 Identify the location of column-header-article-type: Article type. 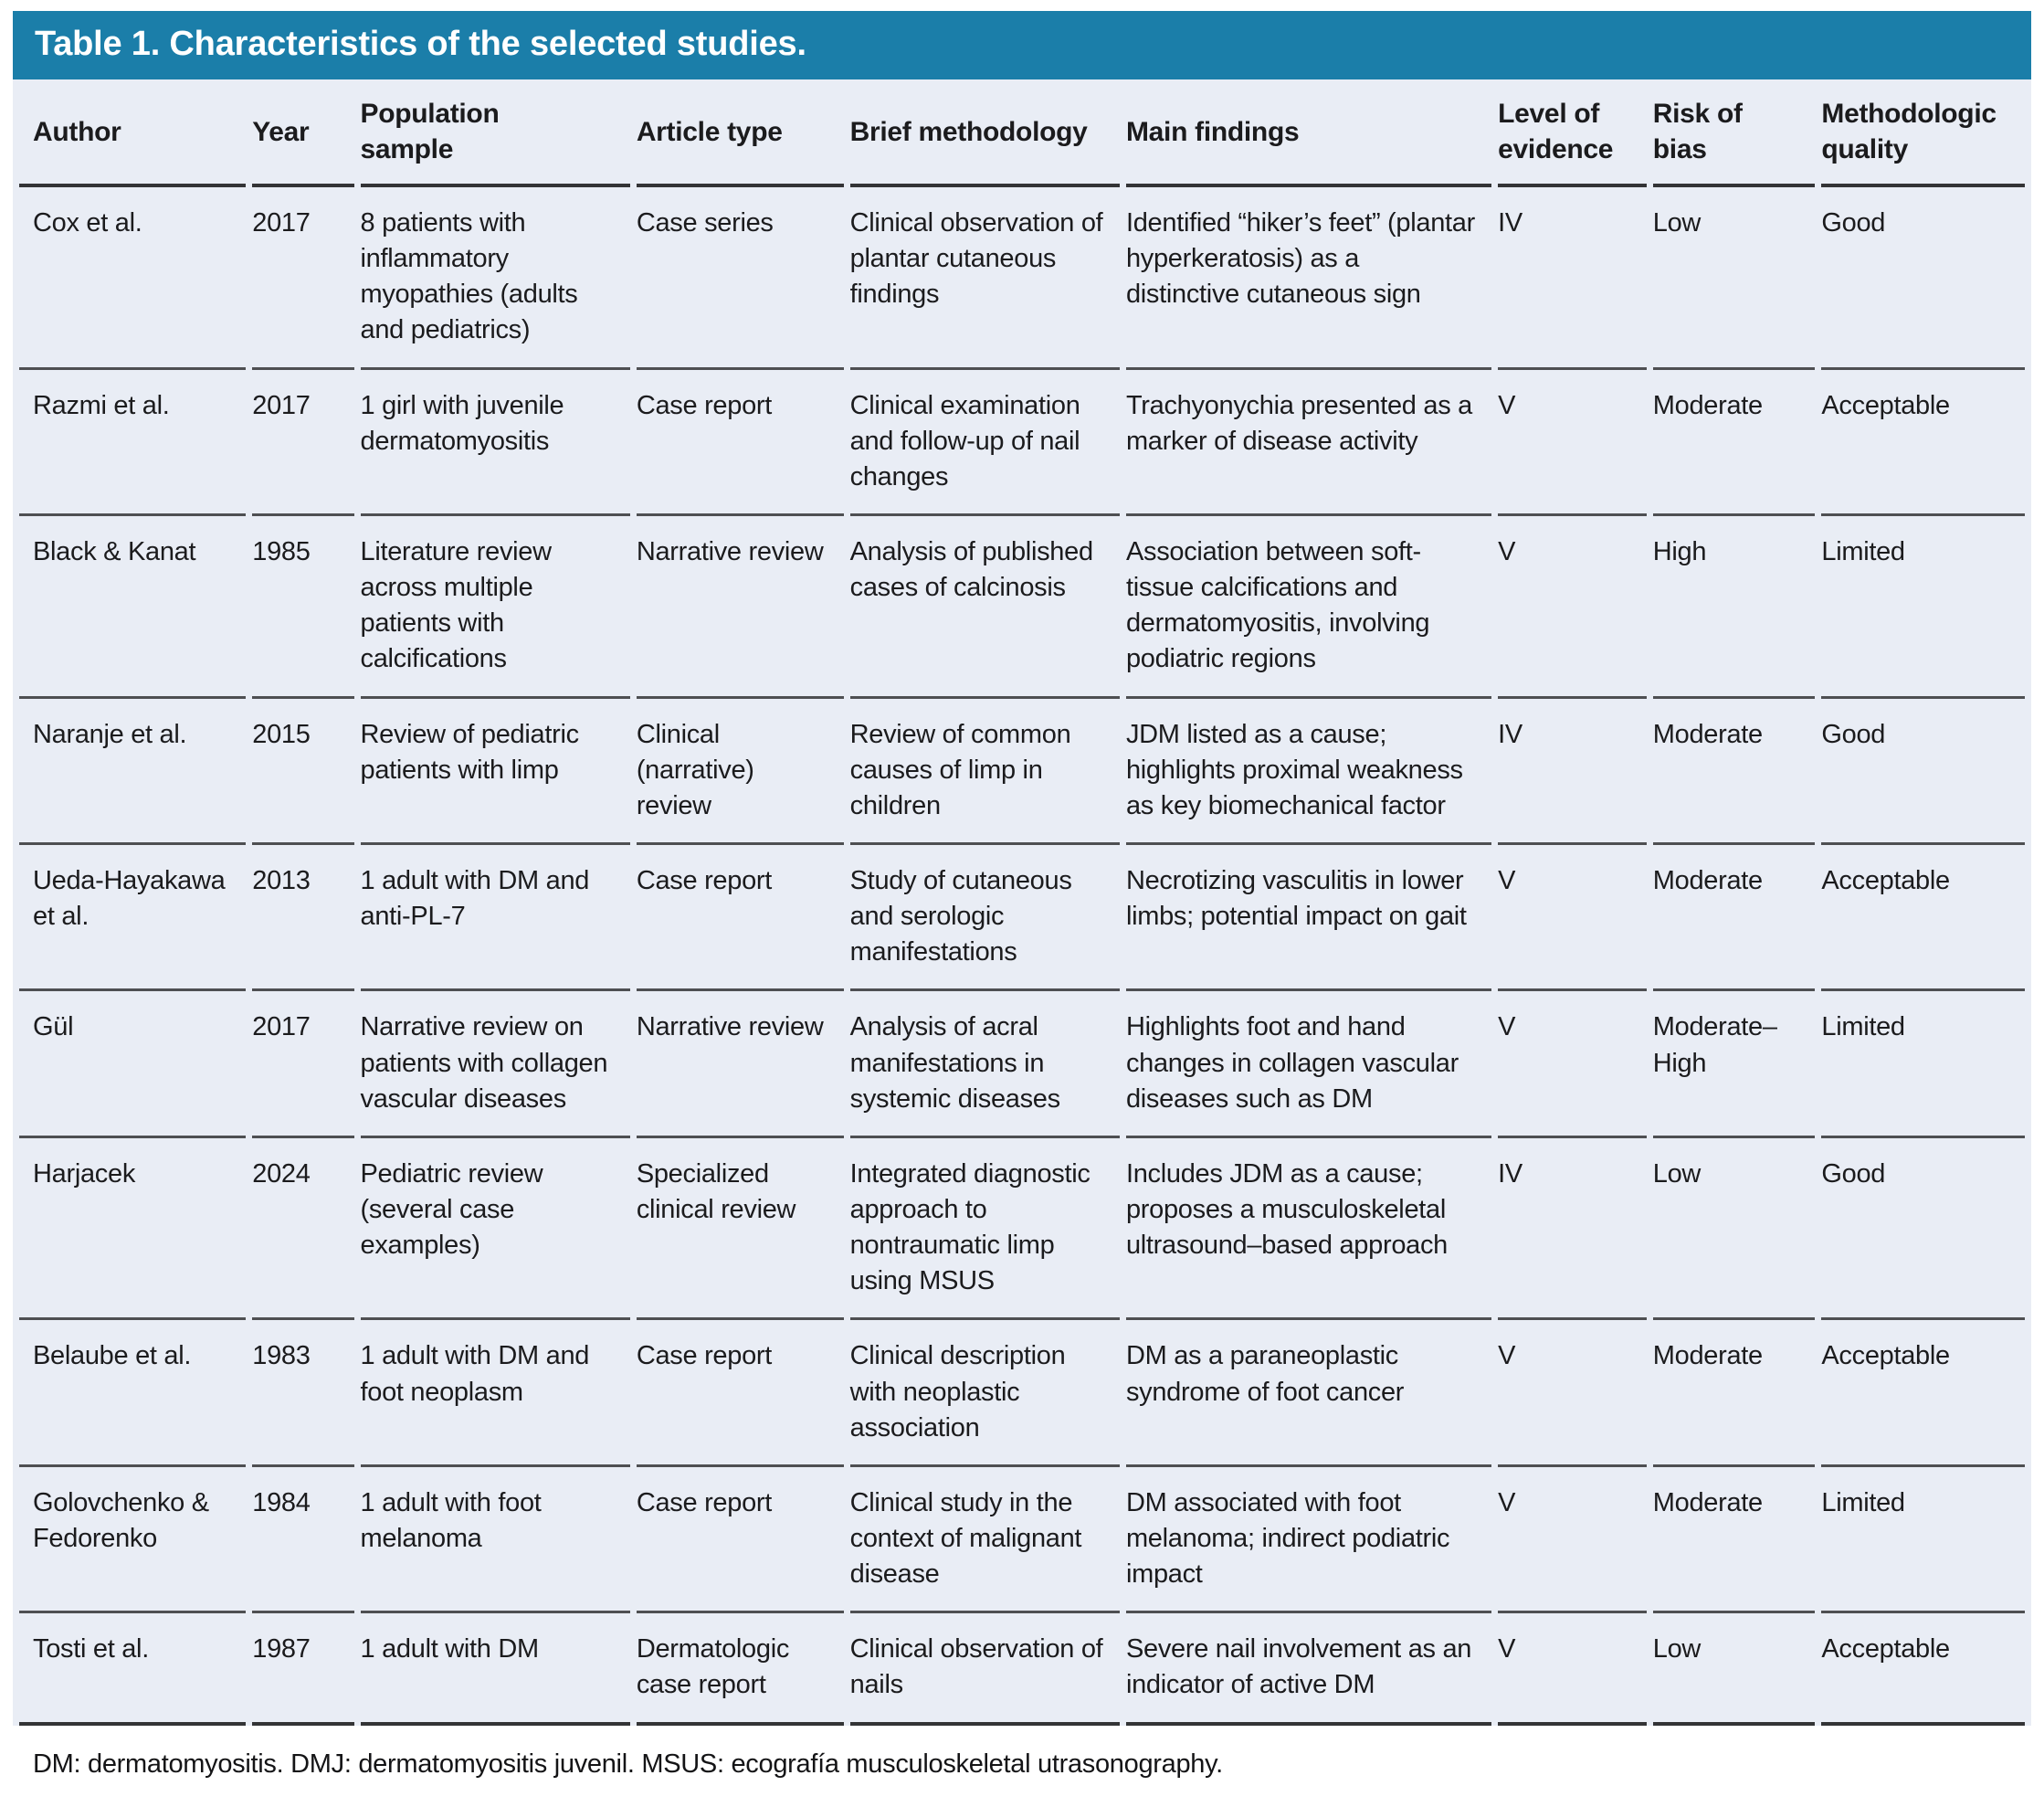
(740, 133).